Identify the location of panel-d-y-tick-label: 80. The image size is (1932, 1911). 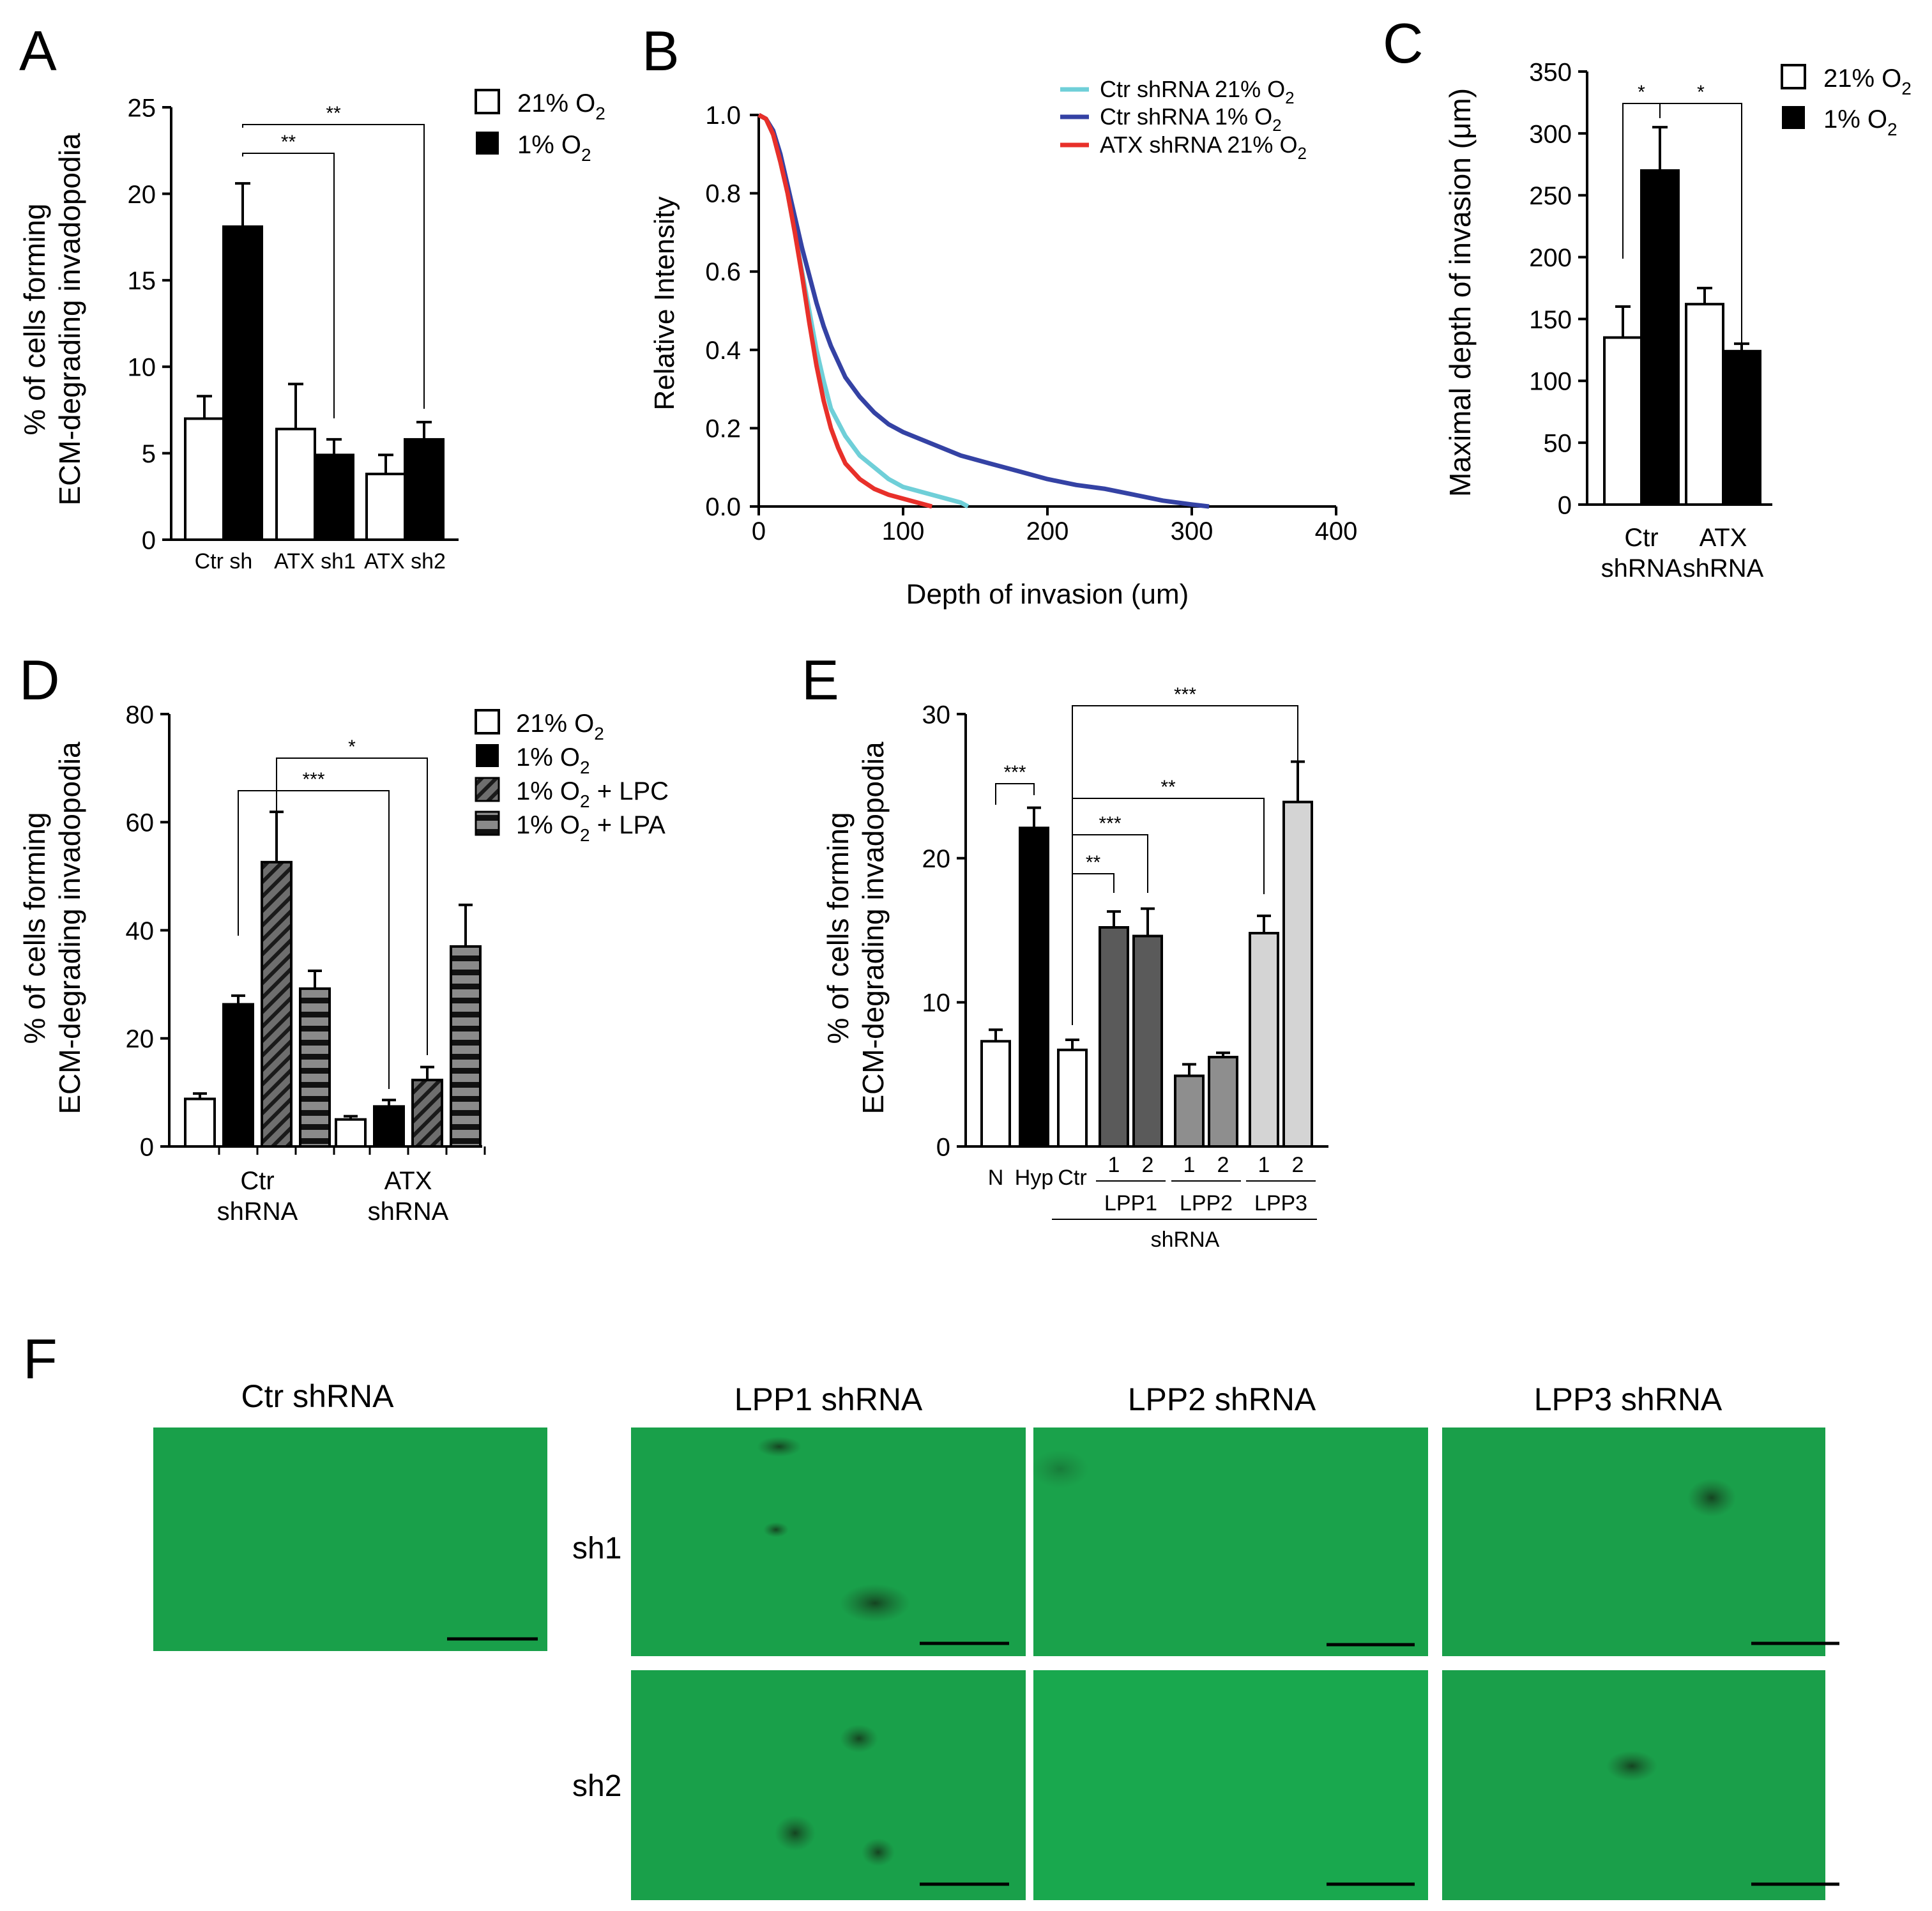
(140, 715).